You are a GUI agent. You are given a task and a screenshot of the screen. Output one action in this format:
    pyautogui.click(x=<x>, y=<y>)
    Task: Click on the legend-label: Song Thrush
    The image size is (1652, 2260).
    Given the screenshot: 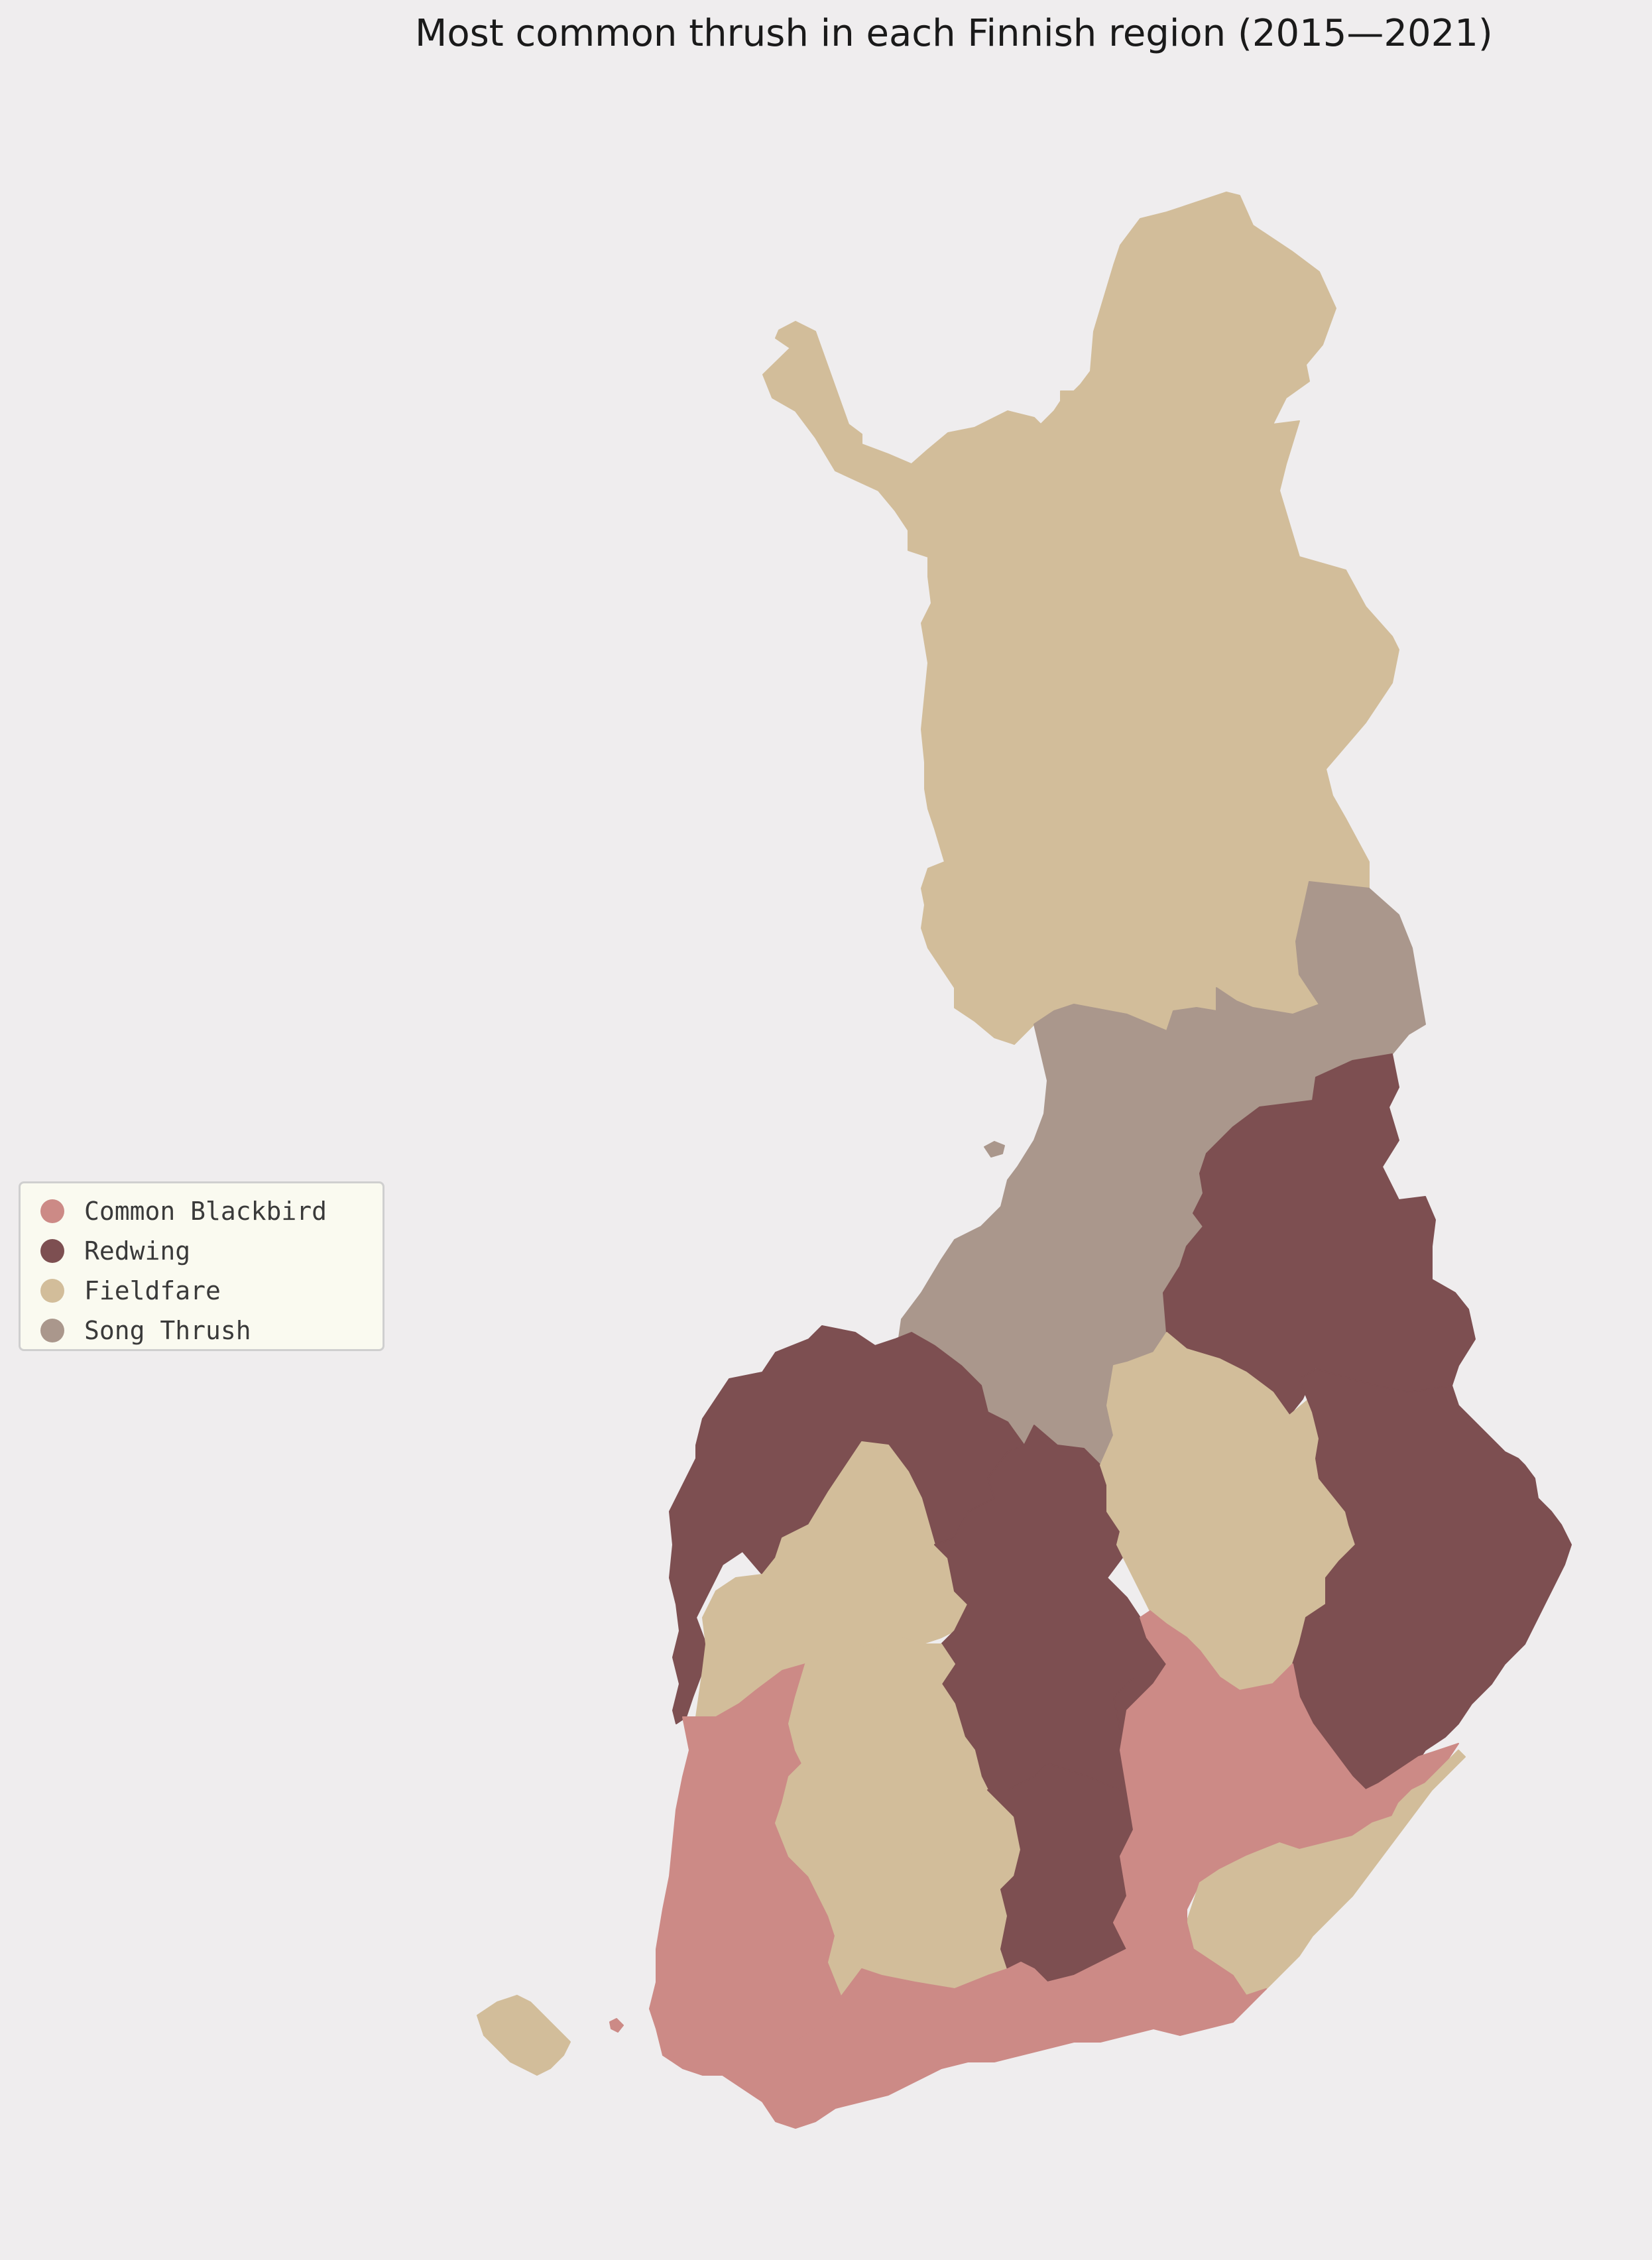 What is the action you would take?
    pyautogui.click(x=167, y=1330)
    